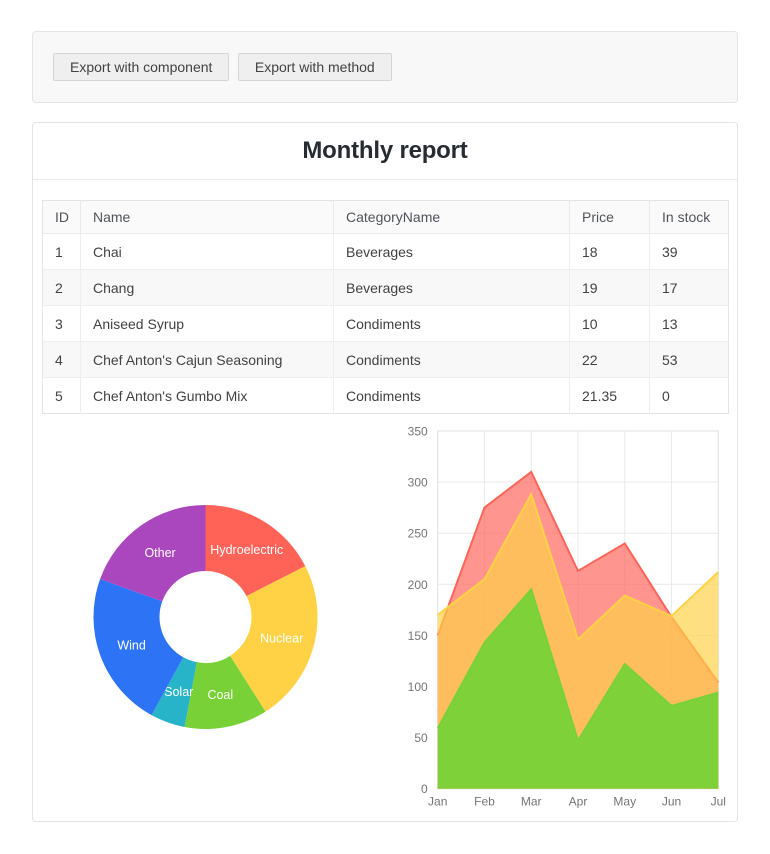 The height and width of the screenshot is (854, 770). What do you see at coordinates (609, 217) in the screenshot?
I see `header-cell-price: Price` at bounding box center [609, 217].